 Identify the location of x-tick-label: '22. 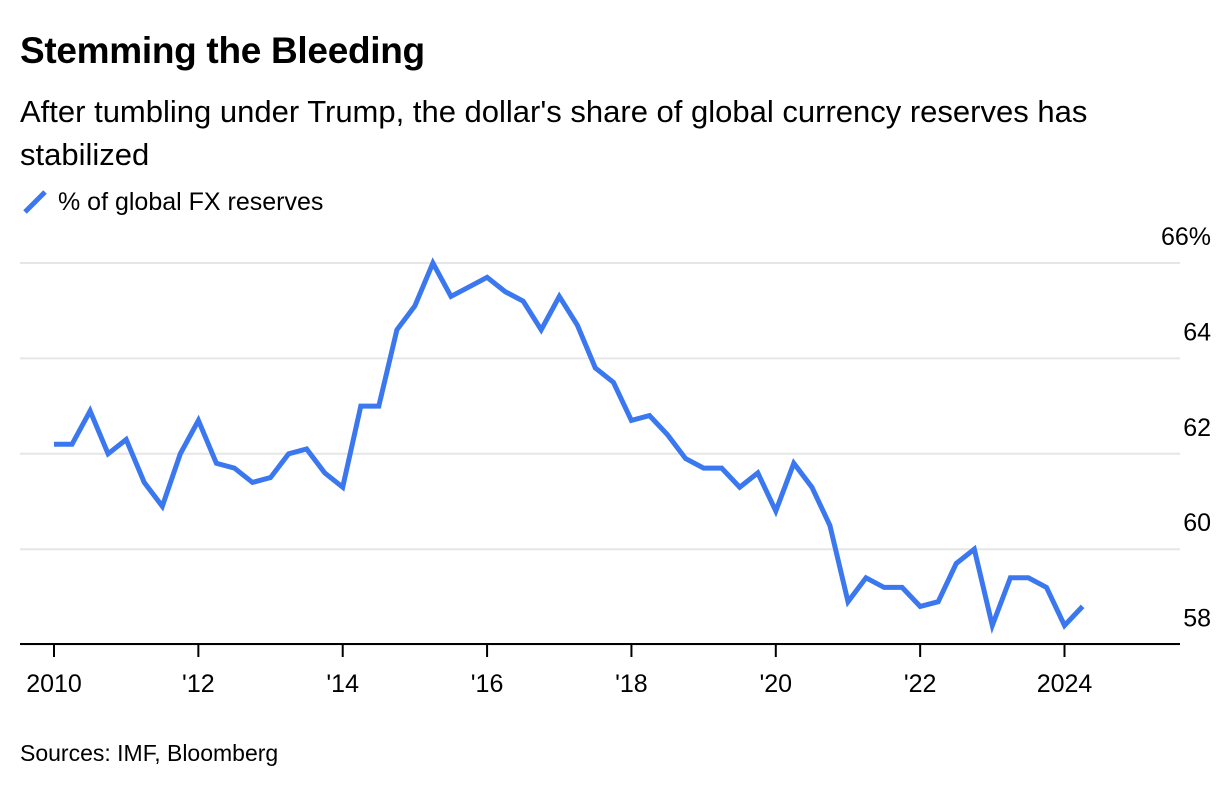
(920, 684).